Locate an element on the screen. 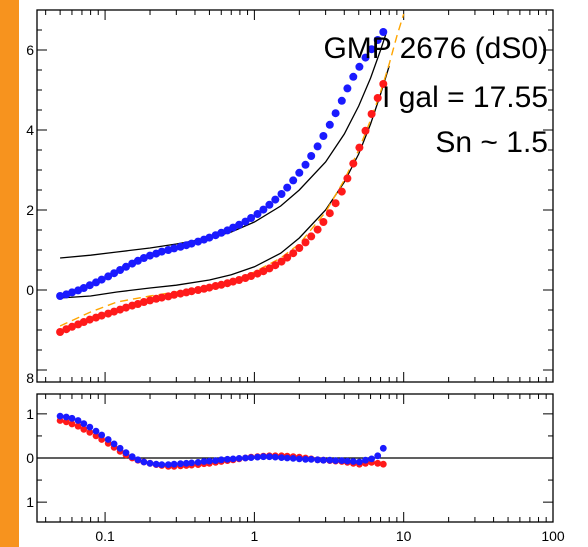 The width and height of the screenshot is (588, 547). galaxy-annotation: GMP 2676 (dS0) I gal = 17.55 Sn ~ 1.5 is located at coordinates (435, 95).